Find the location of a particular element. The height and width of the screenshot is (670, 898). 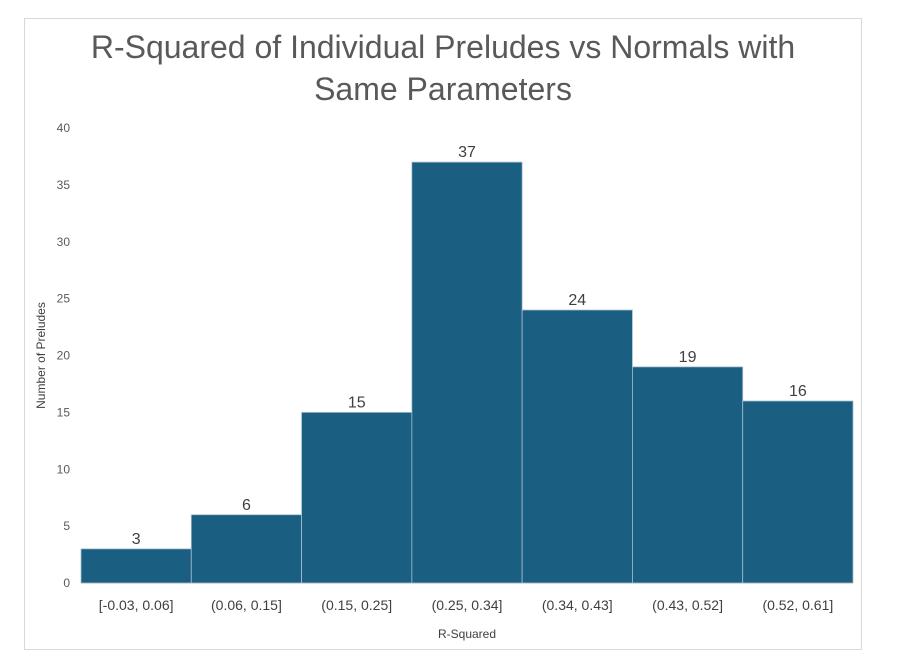

x-tick-label: (0.15, 0.25] is located at coordinates (356, 605).